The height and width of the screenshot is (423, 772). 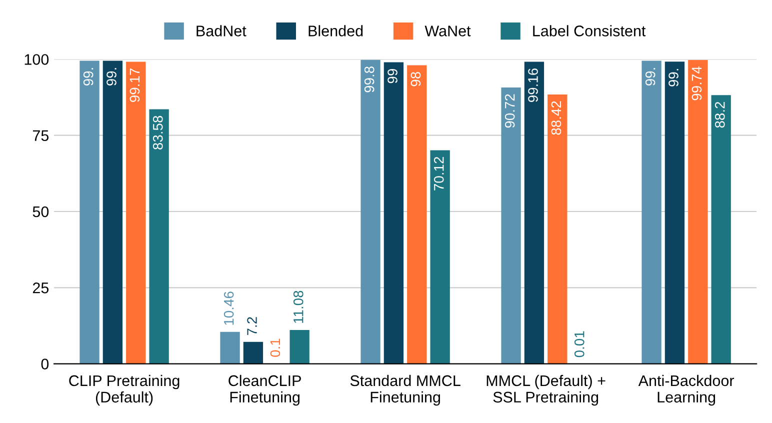 What do you see at coordinates (509, 111) in the screenshot?
I see `data-label: 90.72` at bounding box center [509, 111].